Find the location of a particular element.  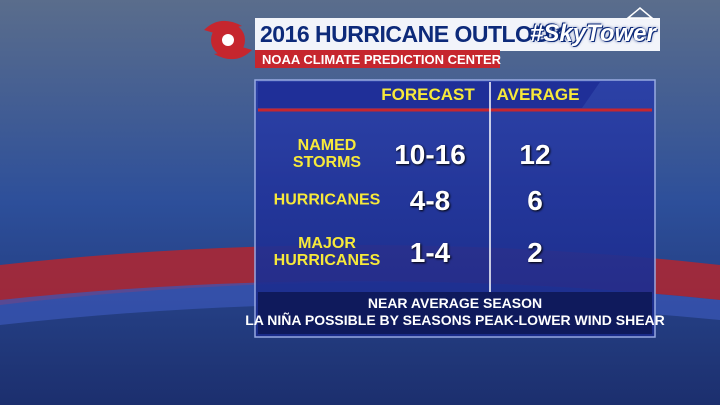

hashtag: #SkyTower is located at coordinates (593, 33).